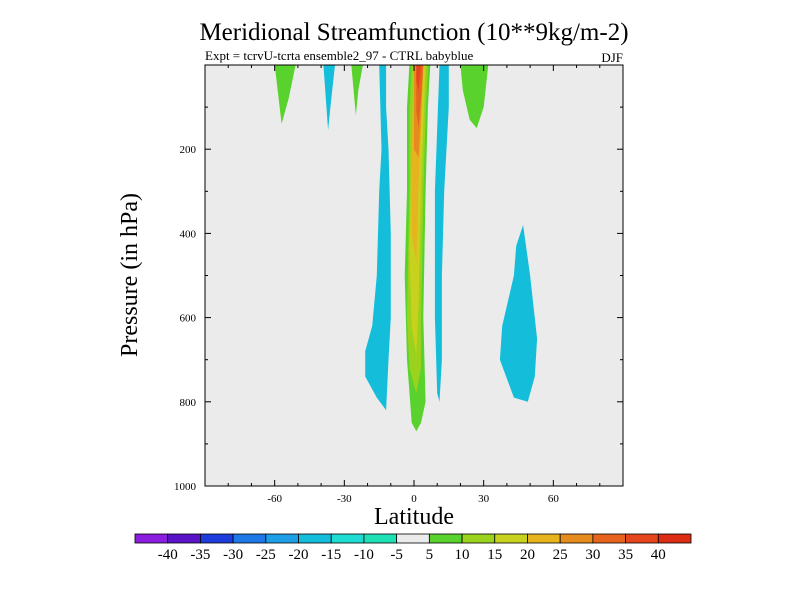 The height and width of the screenshot is (600, 800). What do you see at coordinates (168, 555) in the screenshot?
I see `colorbar-level-label: -40` at bounding box center [168, 555].